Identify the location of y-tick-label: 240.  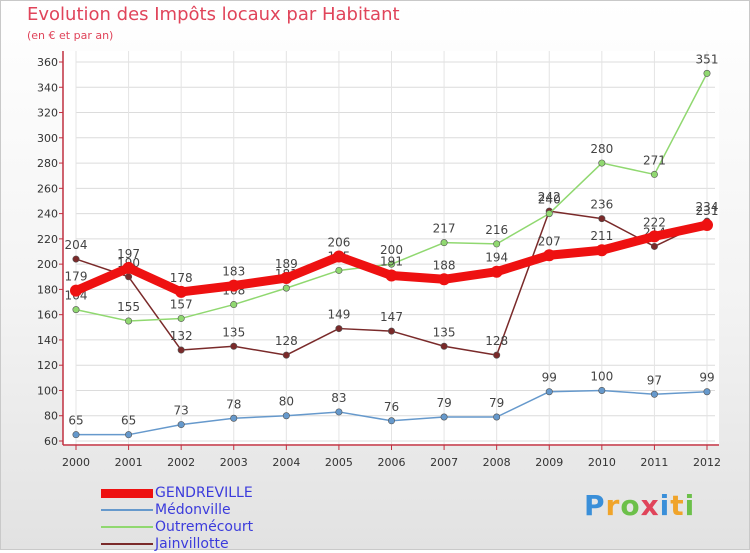
(47, 214).